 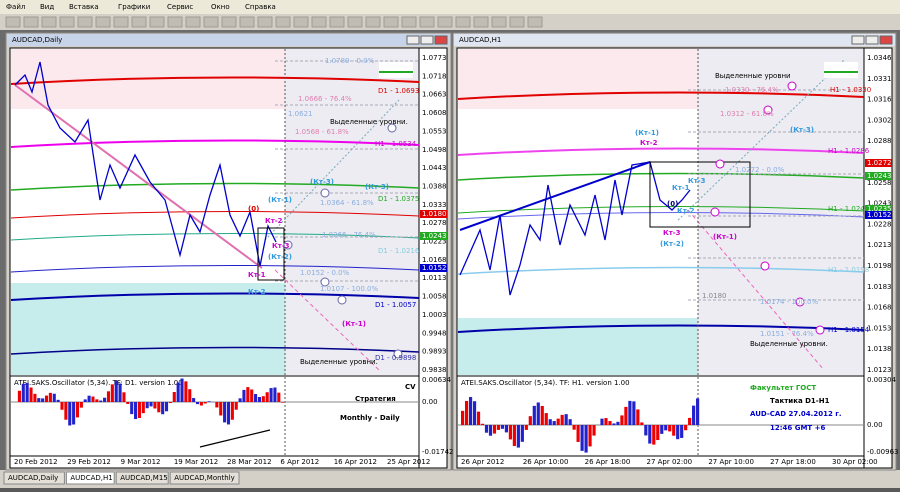 What do you see at coordinates (84, 7) in the screenshot?
I see `menu-item: Вставка` at bounding box center [84, 7].